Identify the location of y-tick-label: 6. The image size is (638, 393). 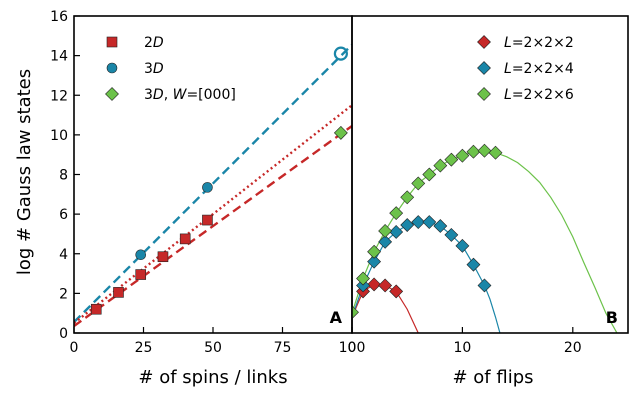
(63, 215).